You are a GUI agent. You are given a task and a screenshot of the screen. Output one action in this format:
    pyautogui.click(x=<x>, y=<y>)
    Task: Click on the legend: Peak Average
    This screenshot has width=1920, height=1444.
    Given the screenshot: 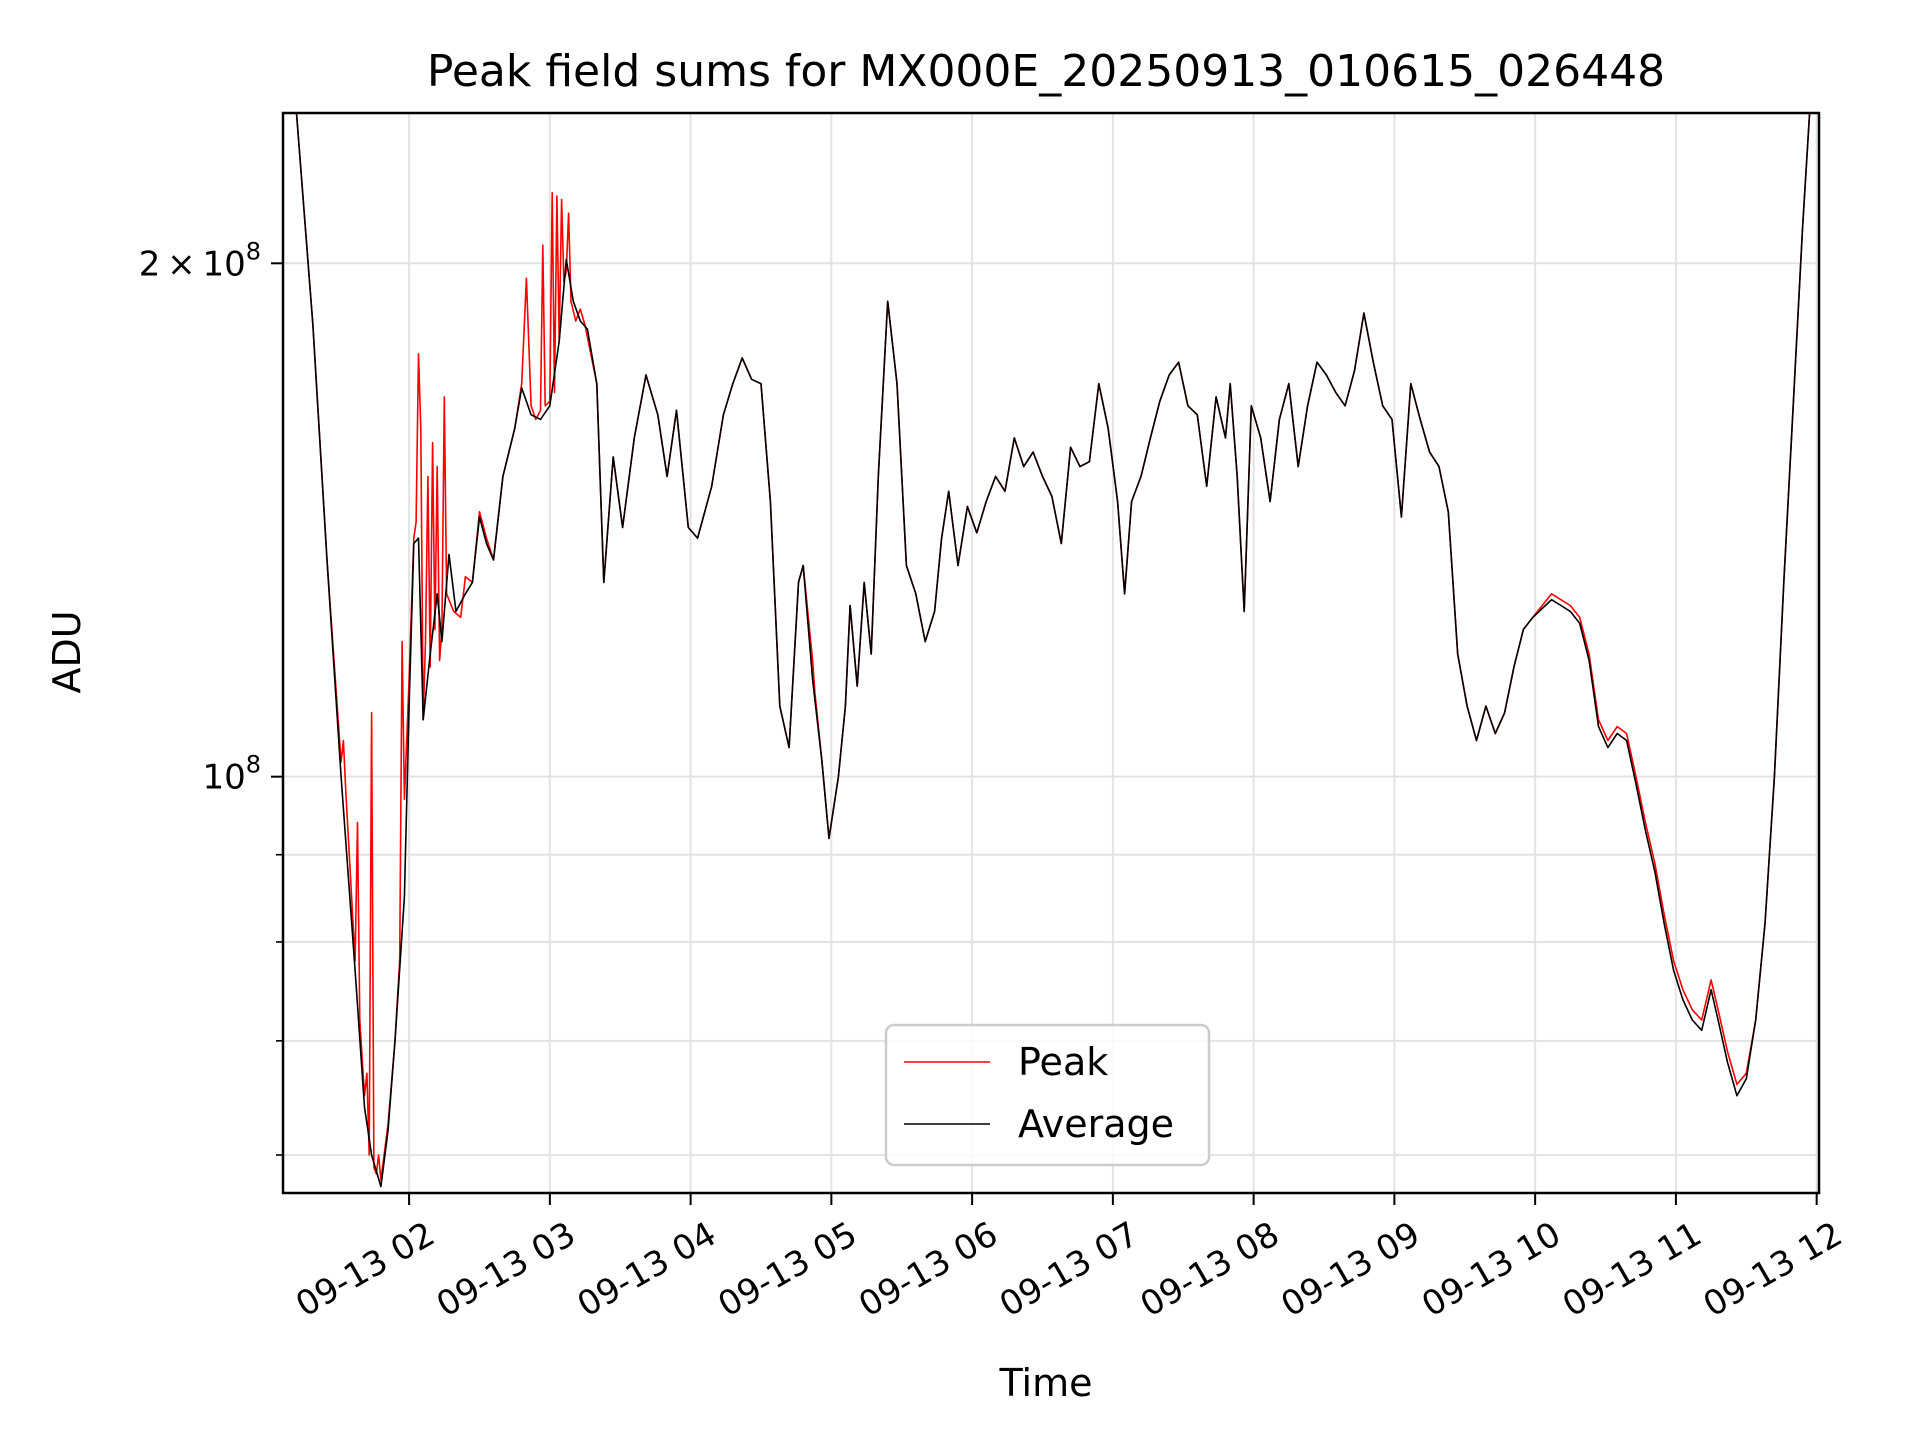 What is the action you would take?
    pyautogui.click(x=1047, y=1095)
    